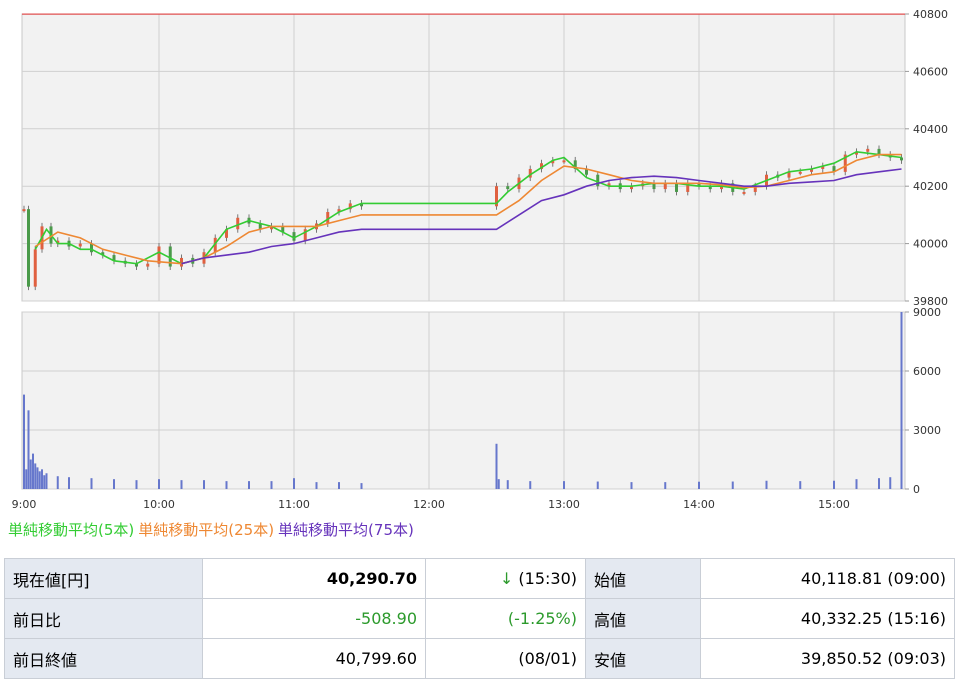  What do you see at coordinates (930, 301) in the screenshot?
I see `y-tick-label: 39800` at bounding box center [930, 301].